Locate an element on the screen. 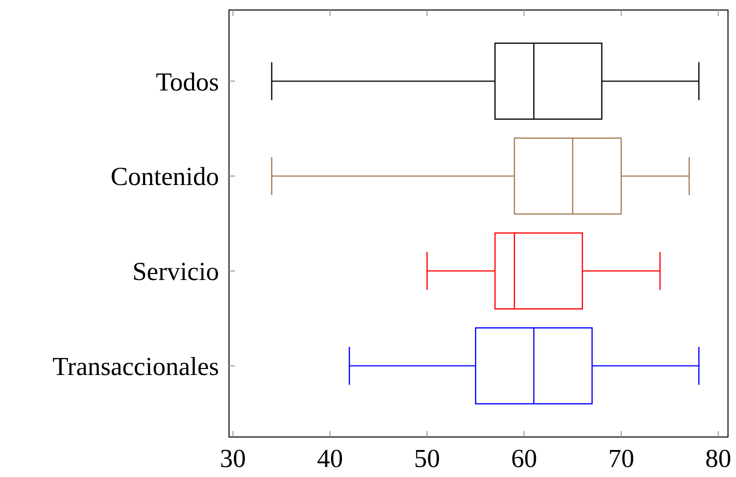 Image resolution: width=736 pixels, height=477 pixels. y-tick-label: Transaccionales is located at coordinates (135, 366).